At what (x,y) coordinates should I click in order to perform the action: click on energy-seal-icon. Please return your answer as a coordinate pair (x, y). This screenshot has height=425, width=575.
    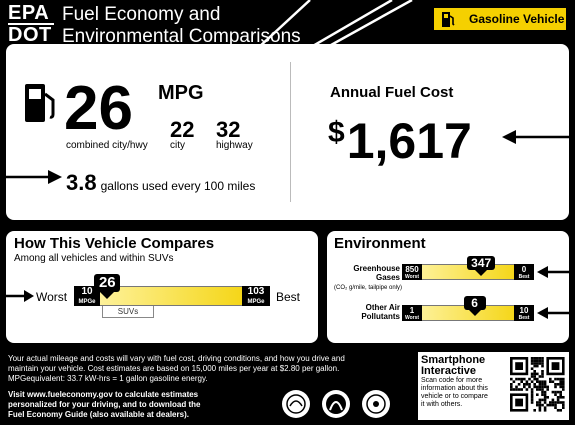
    Looking at the image, I should click on (376, 404).